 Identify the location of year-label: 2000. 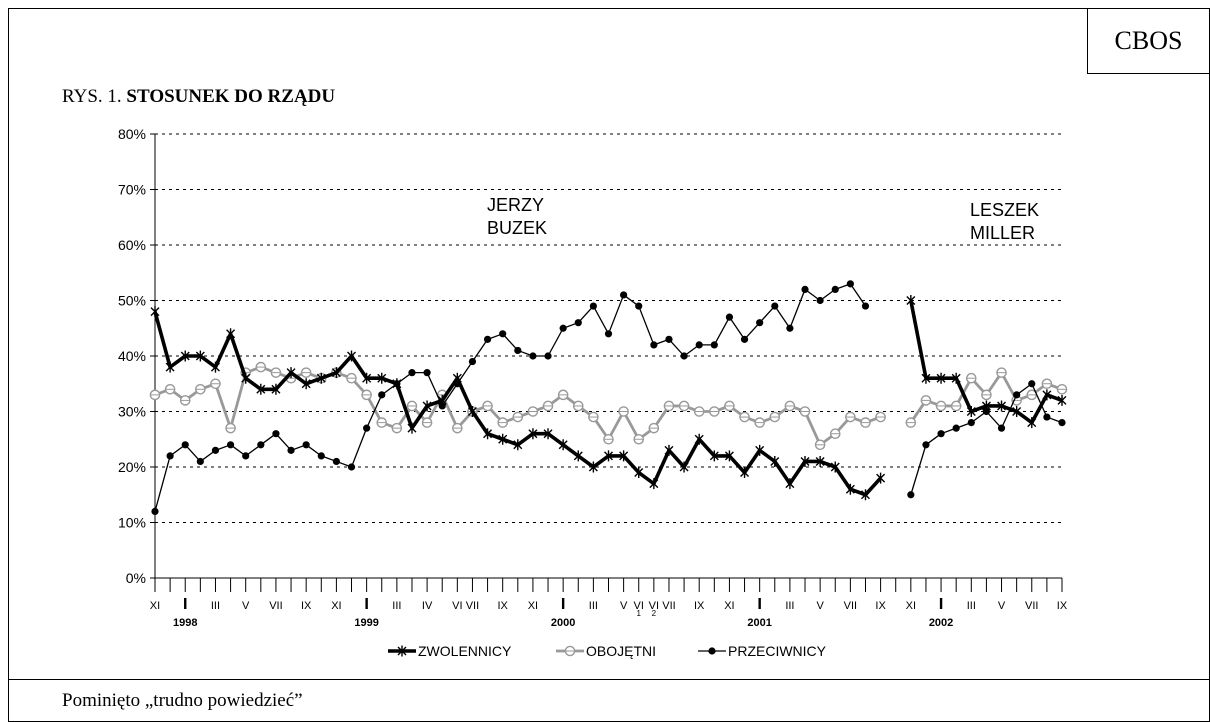
(563, 623).